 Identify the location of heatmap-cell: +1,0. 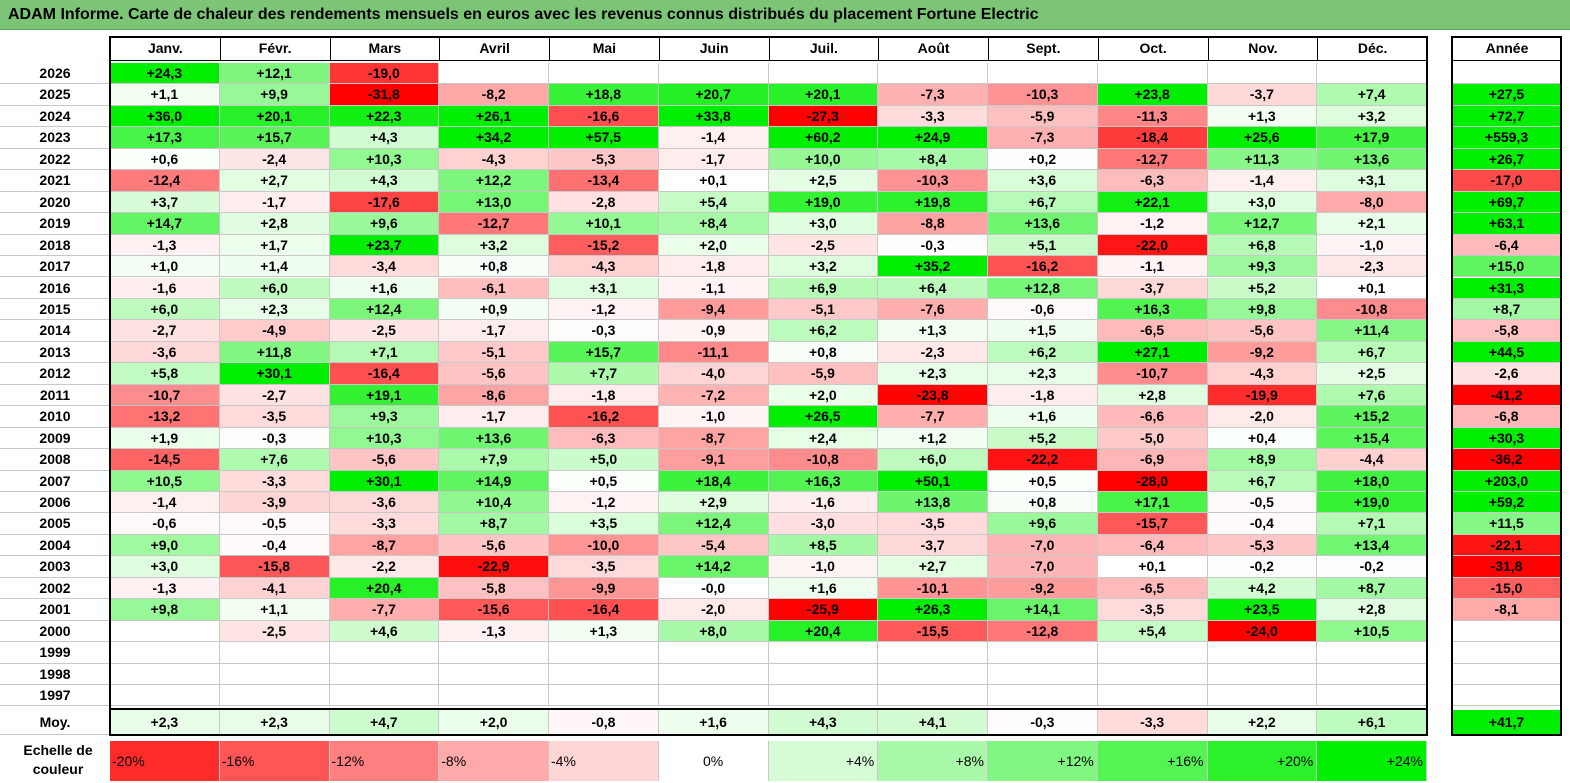
(165, 267).